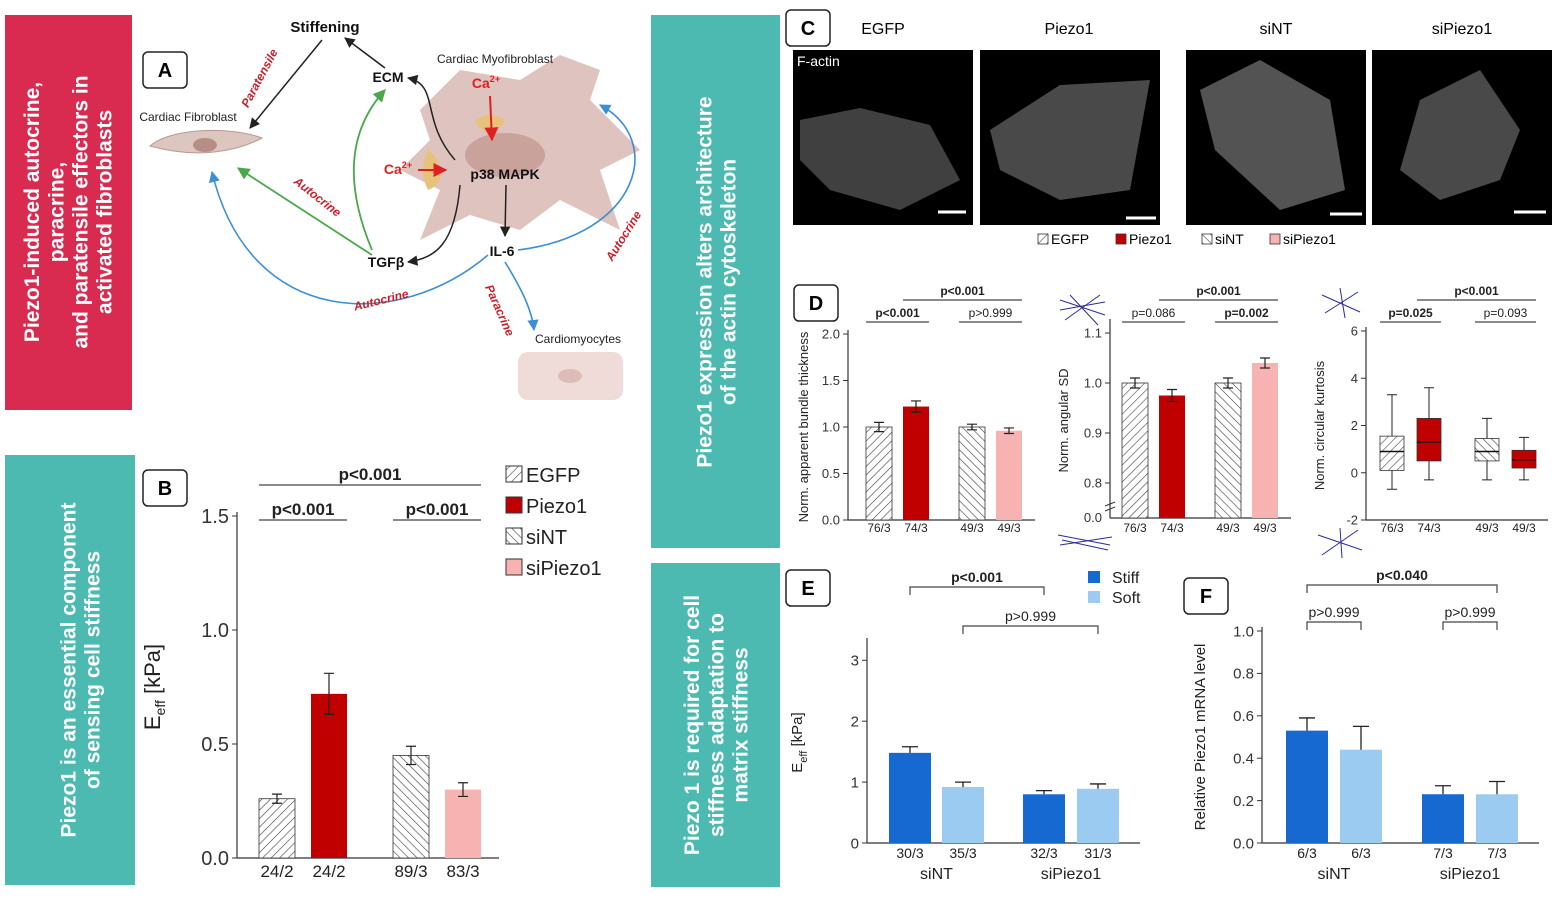 This screenshot has width=1559, height=897. What do you see at coordinates (1243, 801) in the screenshot?
I see `y-tick-label: 0.2` at bounding box center [1243, 801].